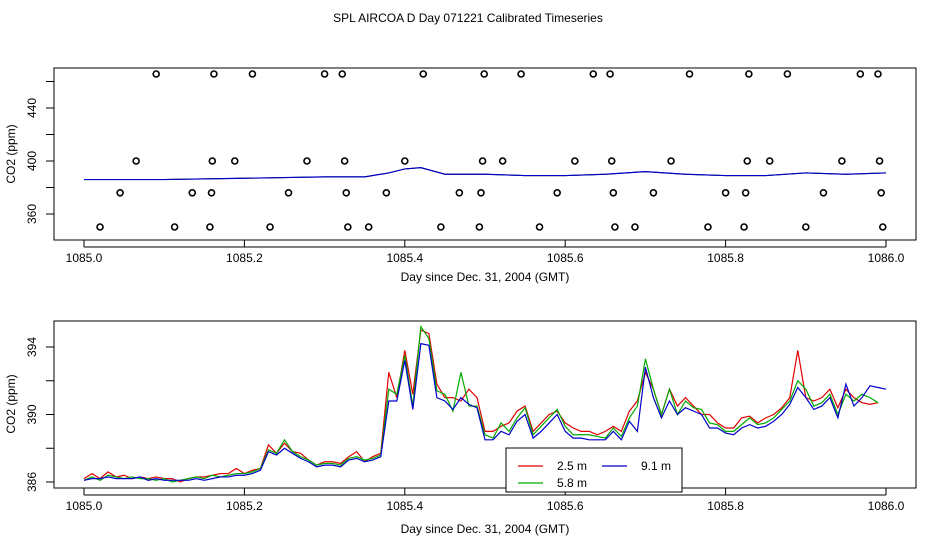 The height and width of the screenshot is (540, 936). What do you see at coordinates (32, 214) in the screenshot?
I see `y-tick-label: 360` at bounding box center [32, 214].